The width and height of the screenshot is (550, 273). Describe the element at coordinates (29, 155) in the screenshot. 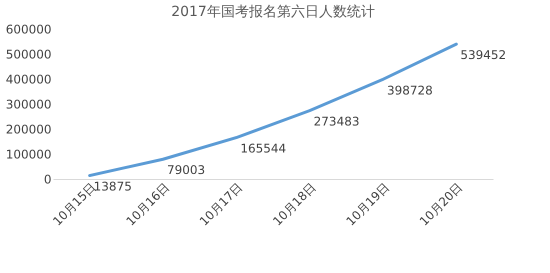

I see `y-tick-label: 100000` at that location.